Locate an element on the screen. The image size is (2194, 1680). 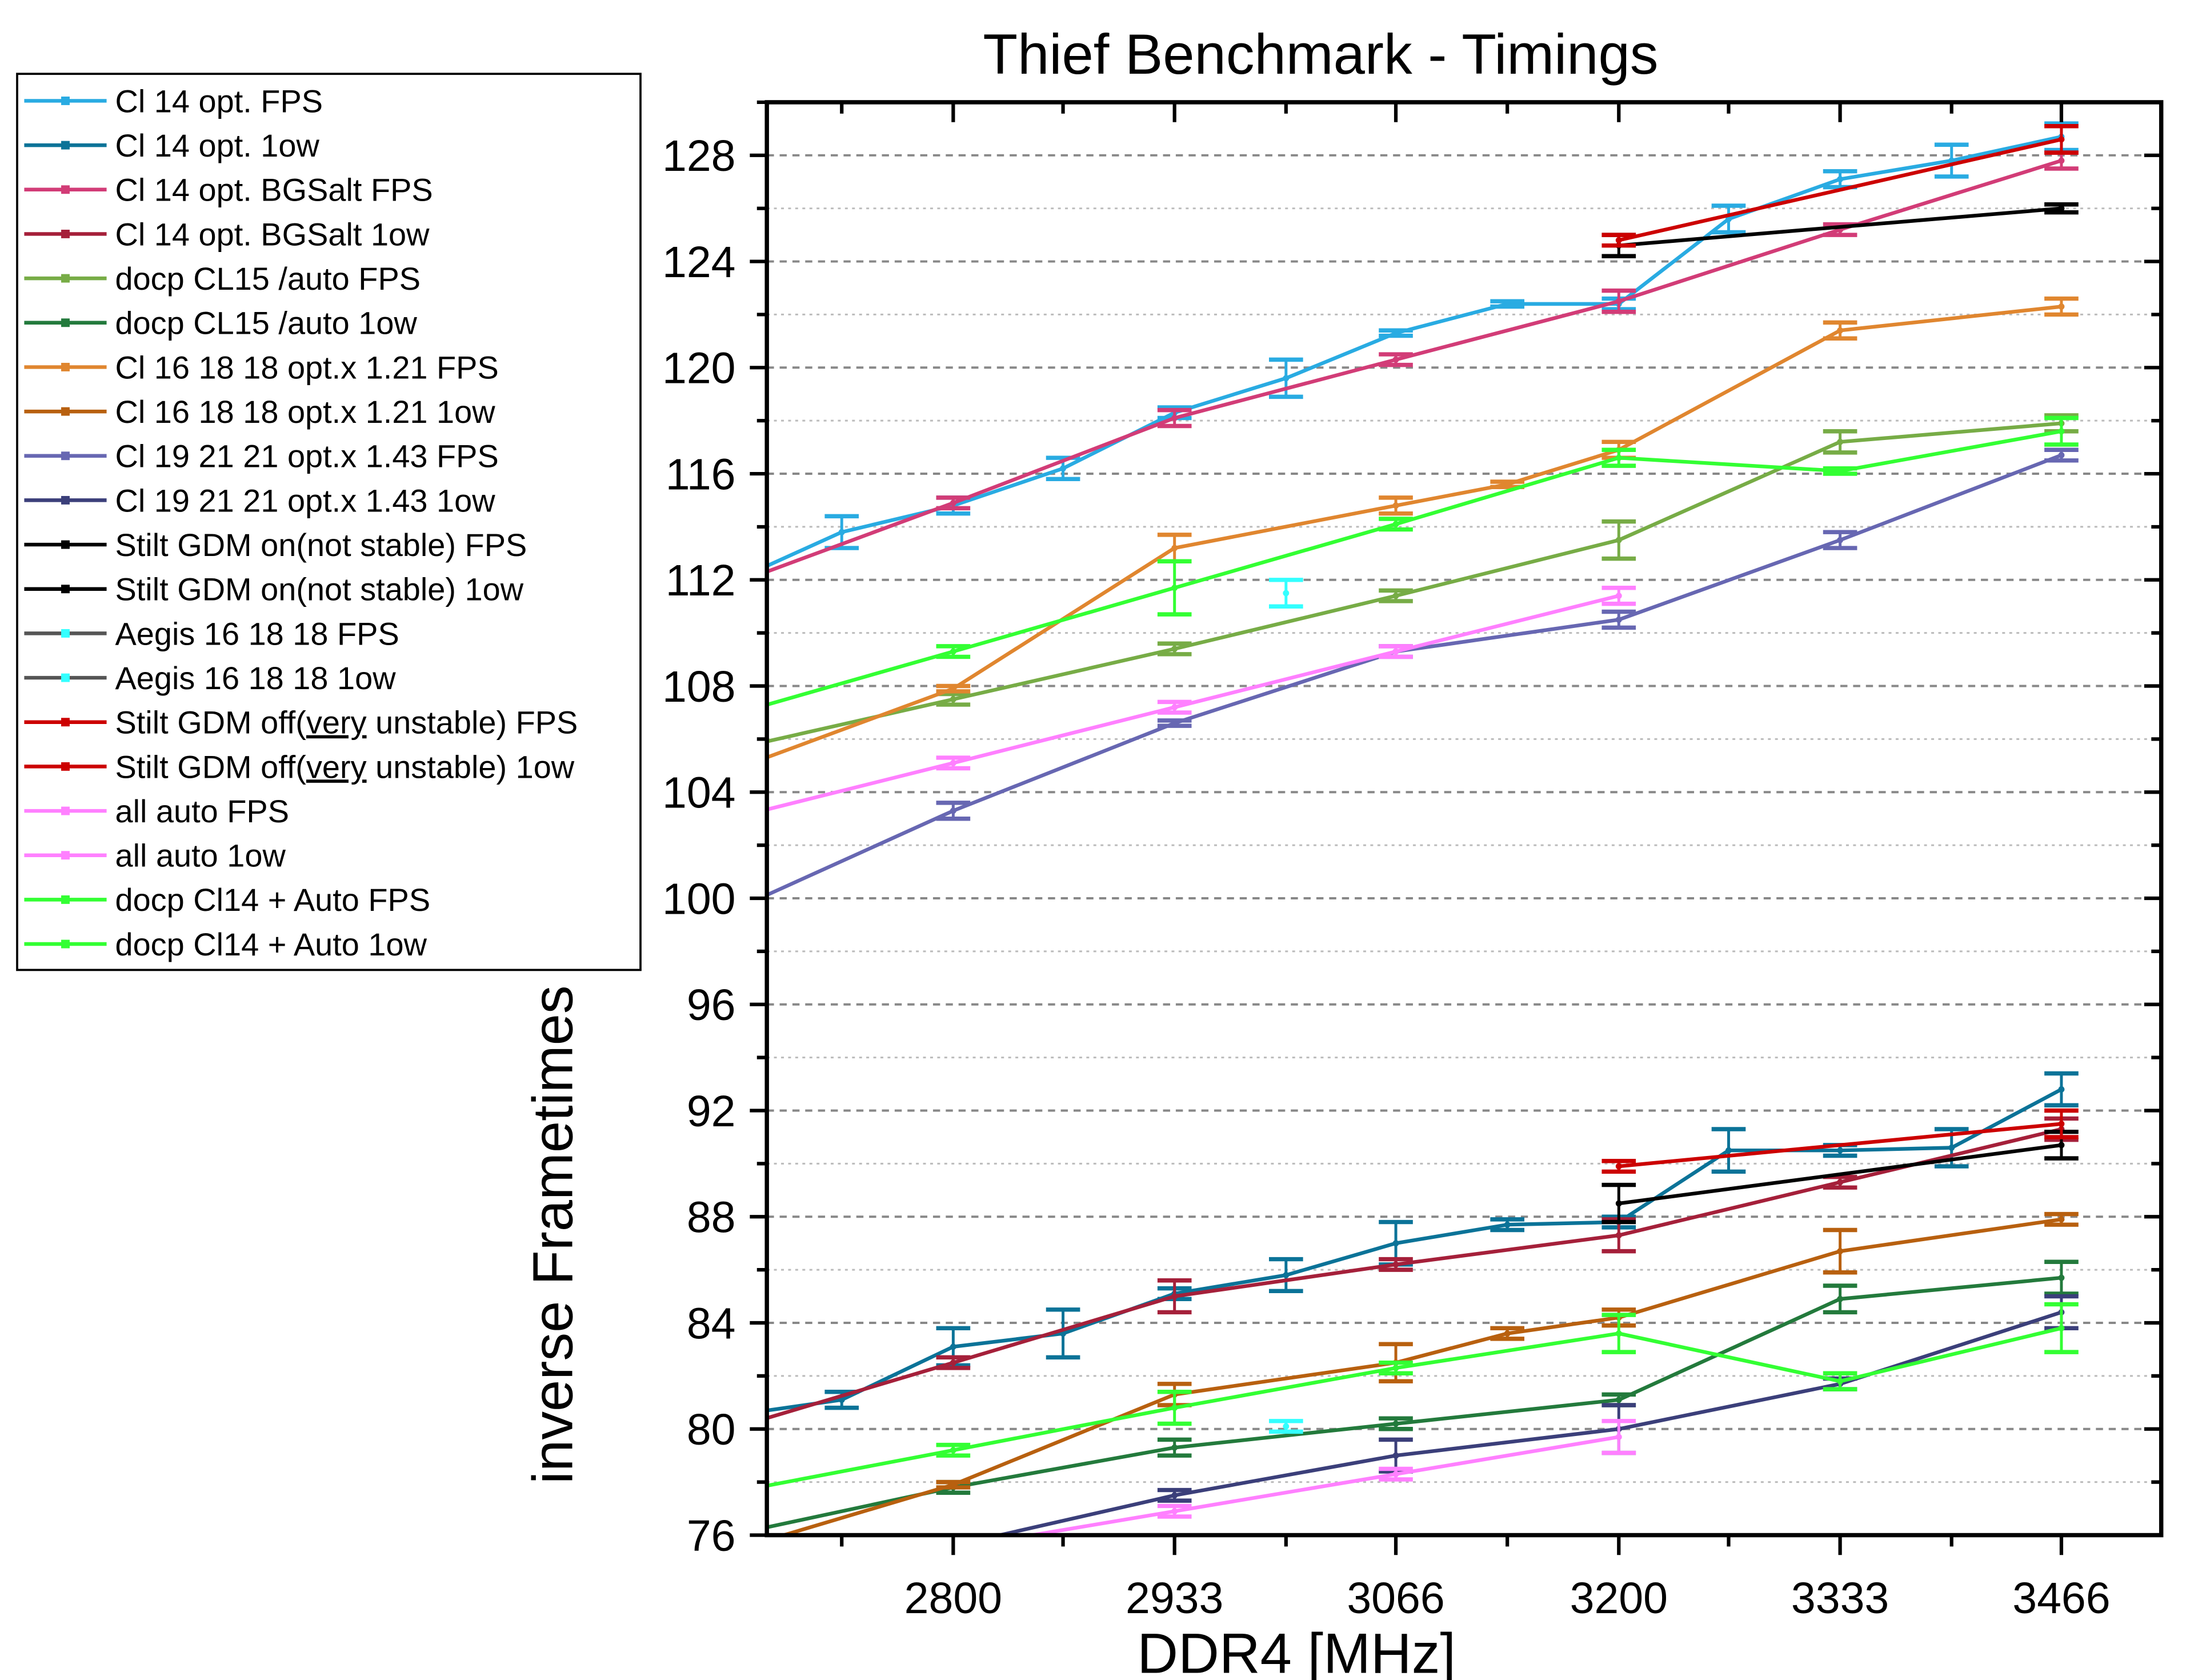
legend-label: Cl 14 opt. 1ow is located at coordinates (217, 145).